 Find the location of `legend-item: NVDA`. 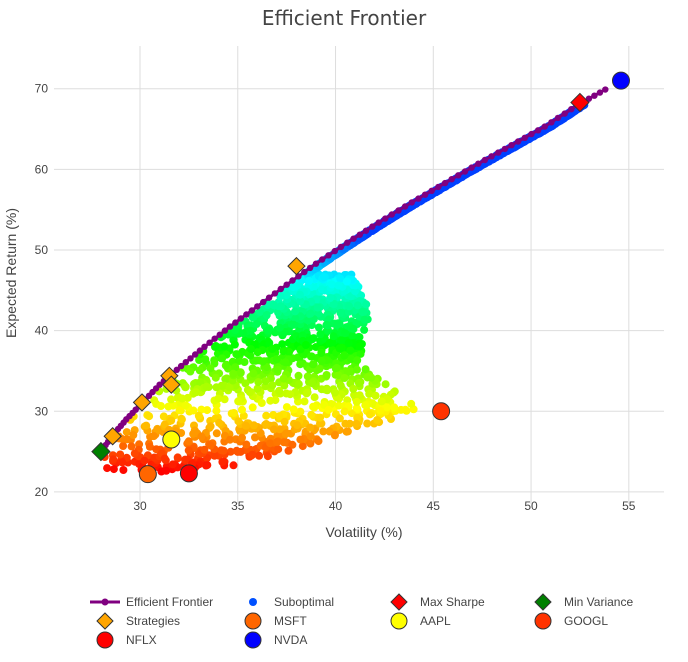

legend-item: NVDA is located at coordinates (275, 640).